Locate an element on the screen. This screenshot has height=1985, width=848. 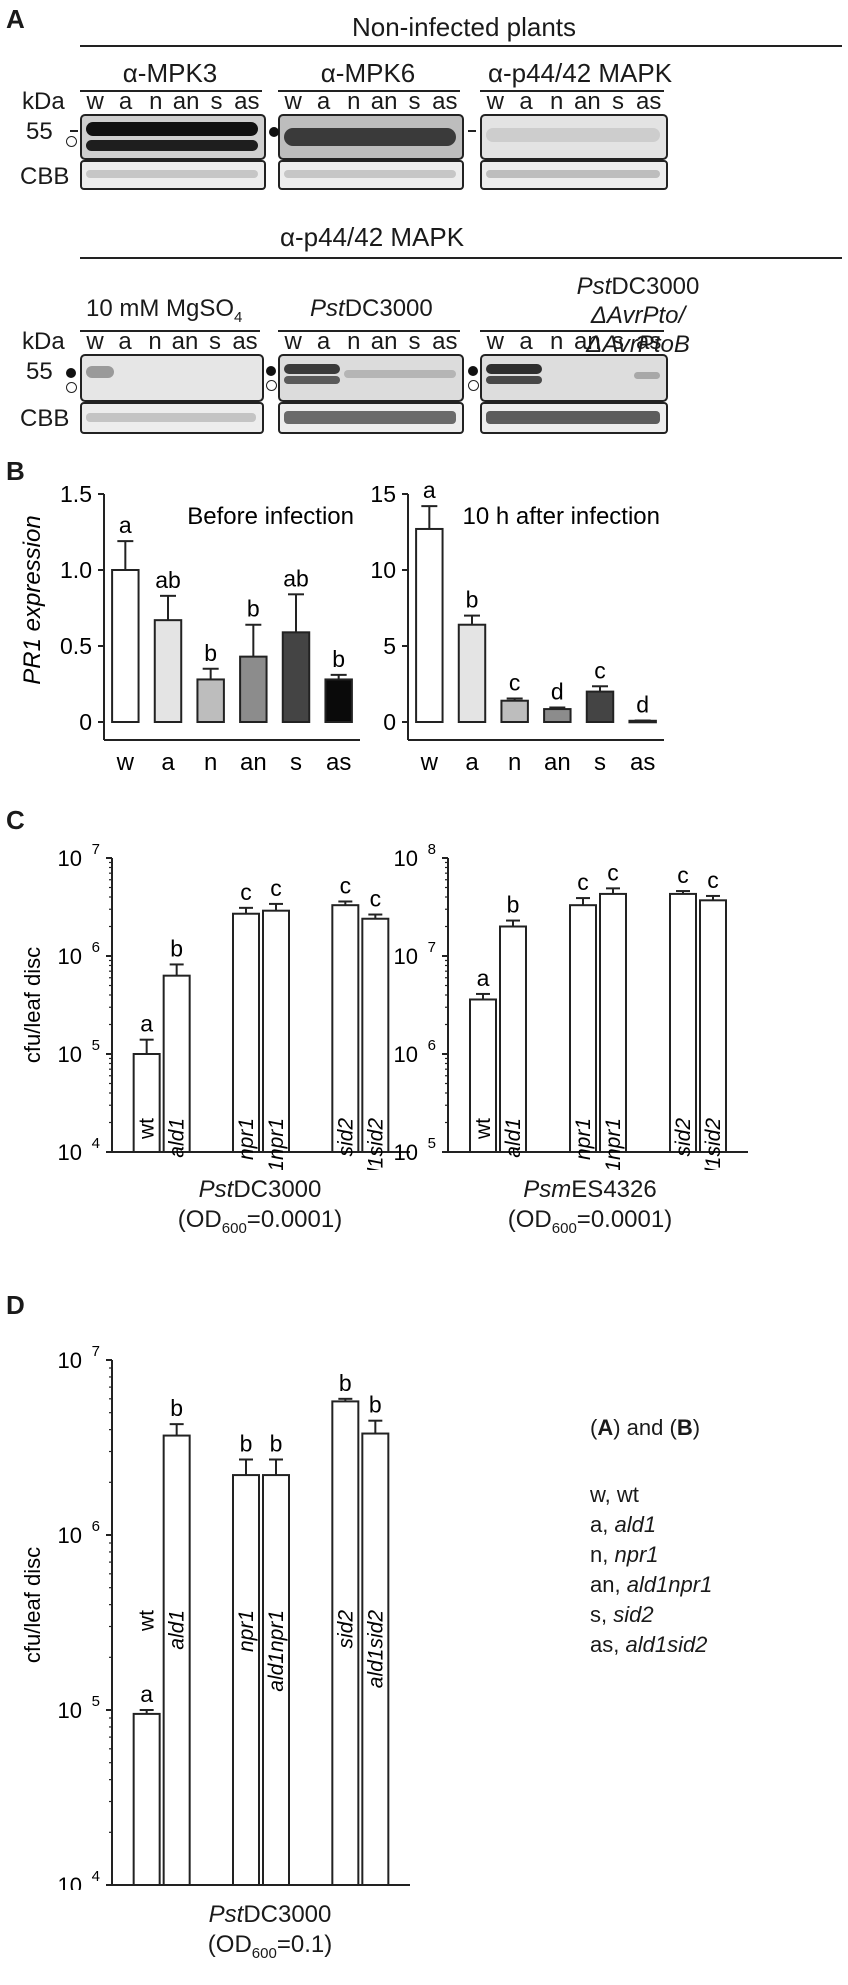
category-label: ald1 is located at coordinates (513, 1138).